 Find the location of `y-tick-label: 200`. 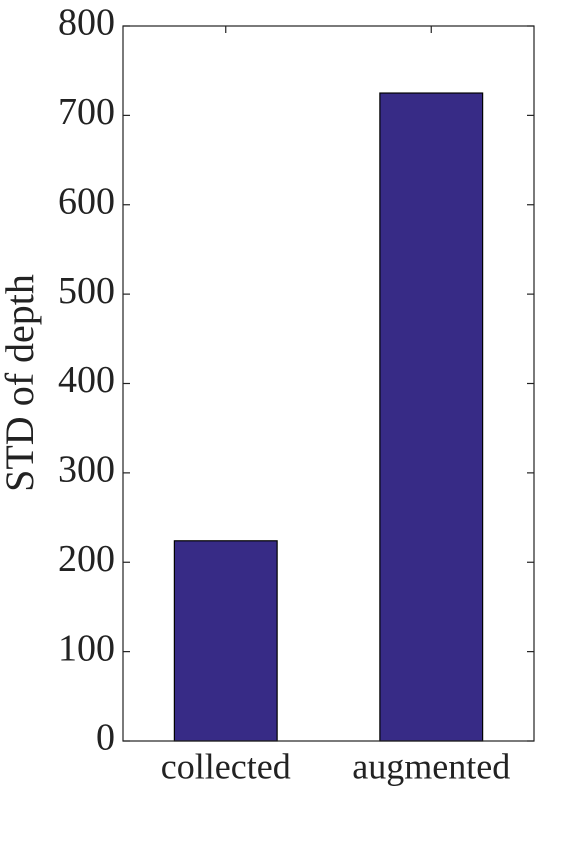

y-tick-label: 200 is located at coordinates (86, 559).